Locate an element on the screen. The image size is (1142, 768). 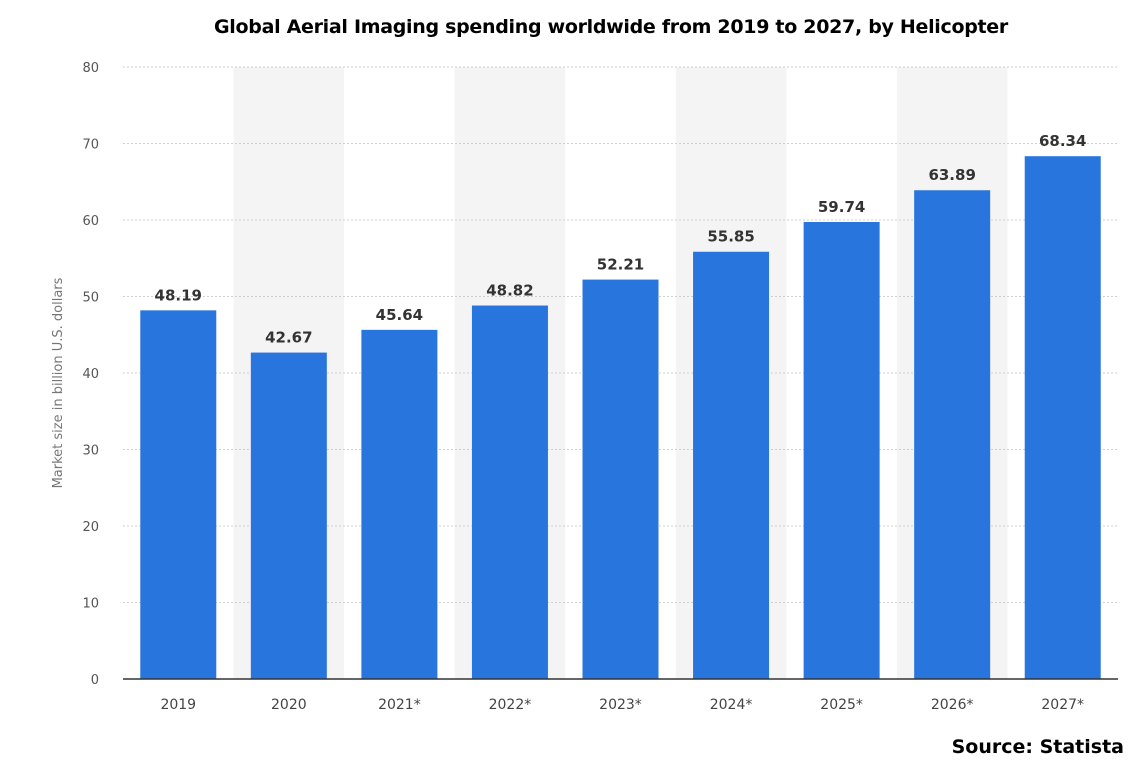
y-tick-label: 50 is located at coordinates (90, 298).